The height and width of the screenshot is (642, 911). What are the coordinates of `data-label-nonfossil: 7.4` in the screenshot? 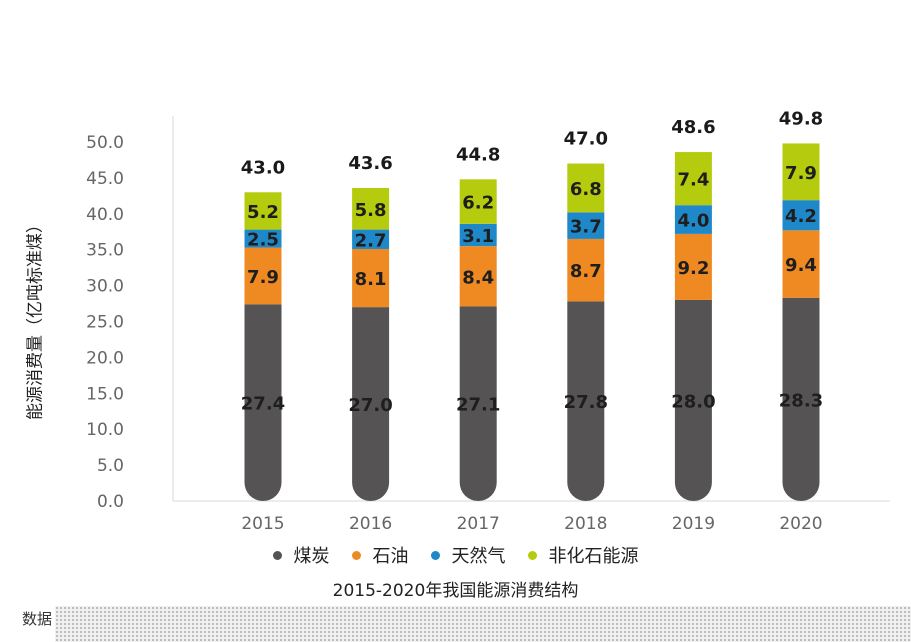 It's located at (693, 180).